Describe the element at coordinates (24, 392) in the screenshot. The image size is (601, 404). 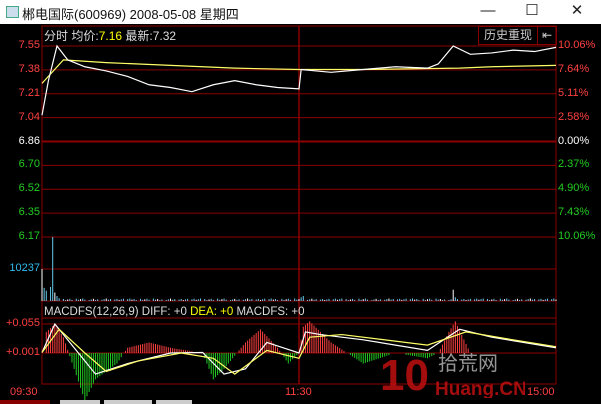
I see `time-tick: 09:30` at that location.